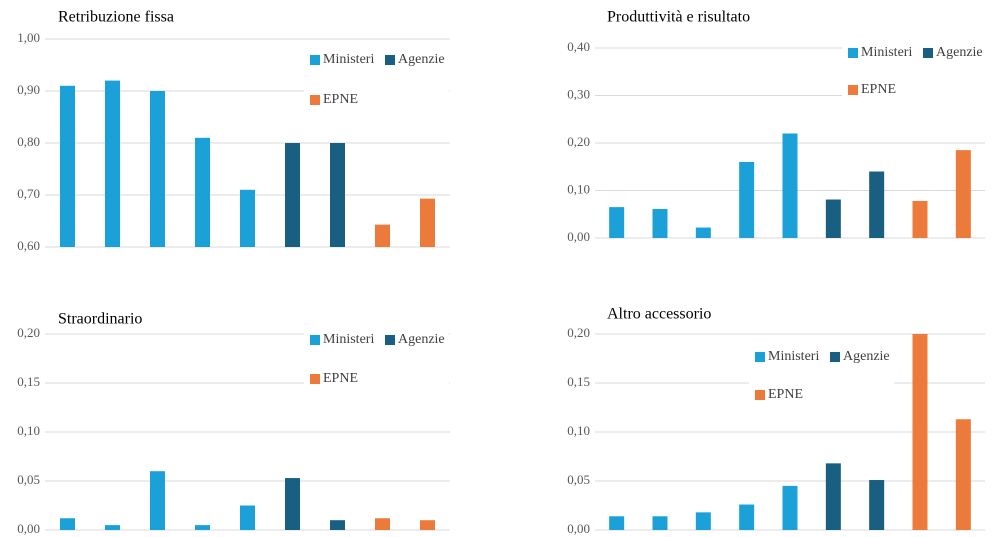 The image size is (993, 537). I want to click on y-tick-label: 0,90, so click(28, 89).